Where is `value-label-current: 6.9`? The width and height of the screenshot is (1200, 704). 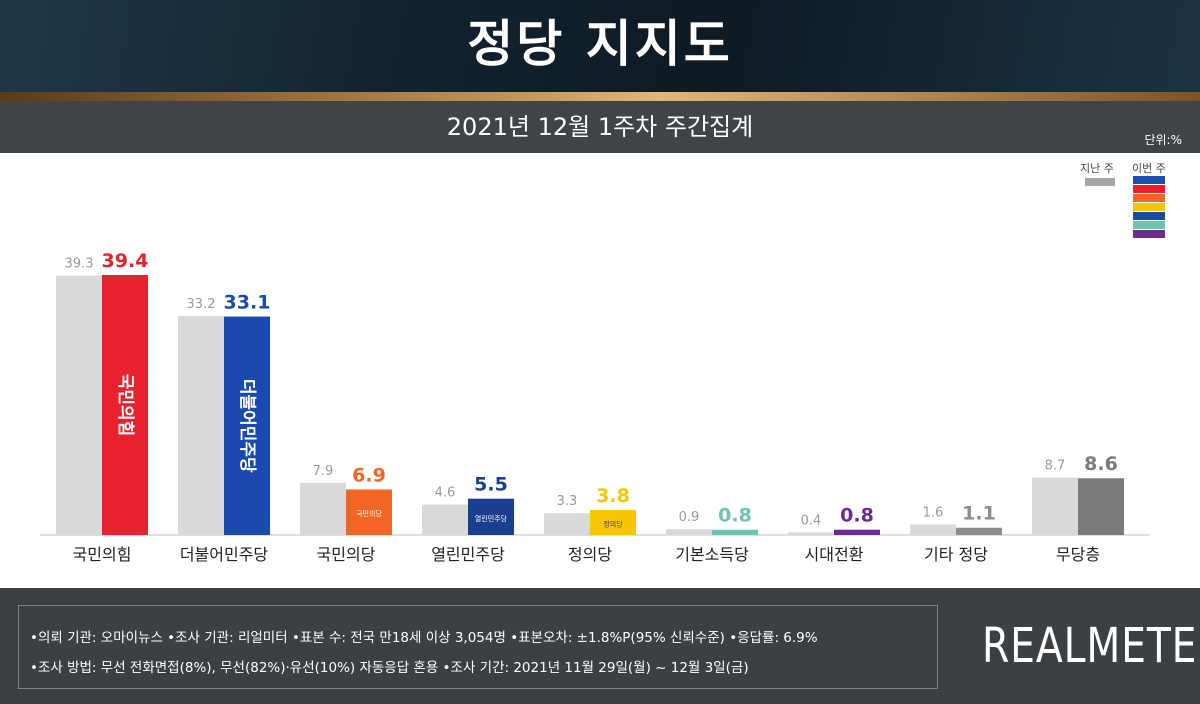
value-label-current: 6.9 is located at coordinates (369, 475).